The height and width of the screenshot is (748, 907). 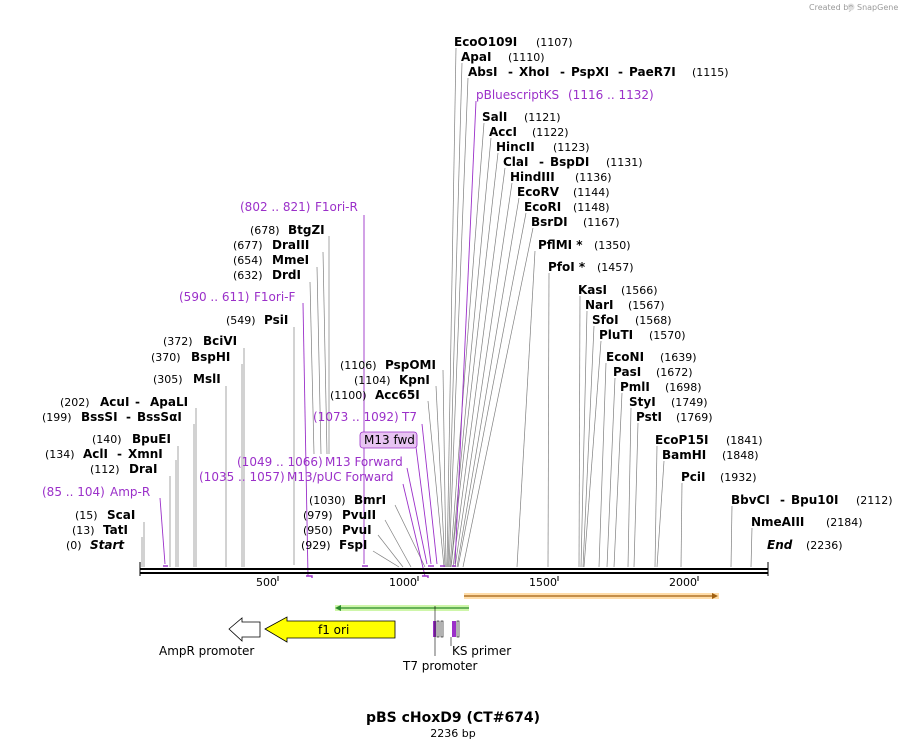 What do you see at coordinates (560, 245) in the screenshot?
I see `svg-text: PflMI *` at bounding box center [560, 245].